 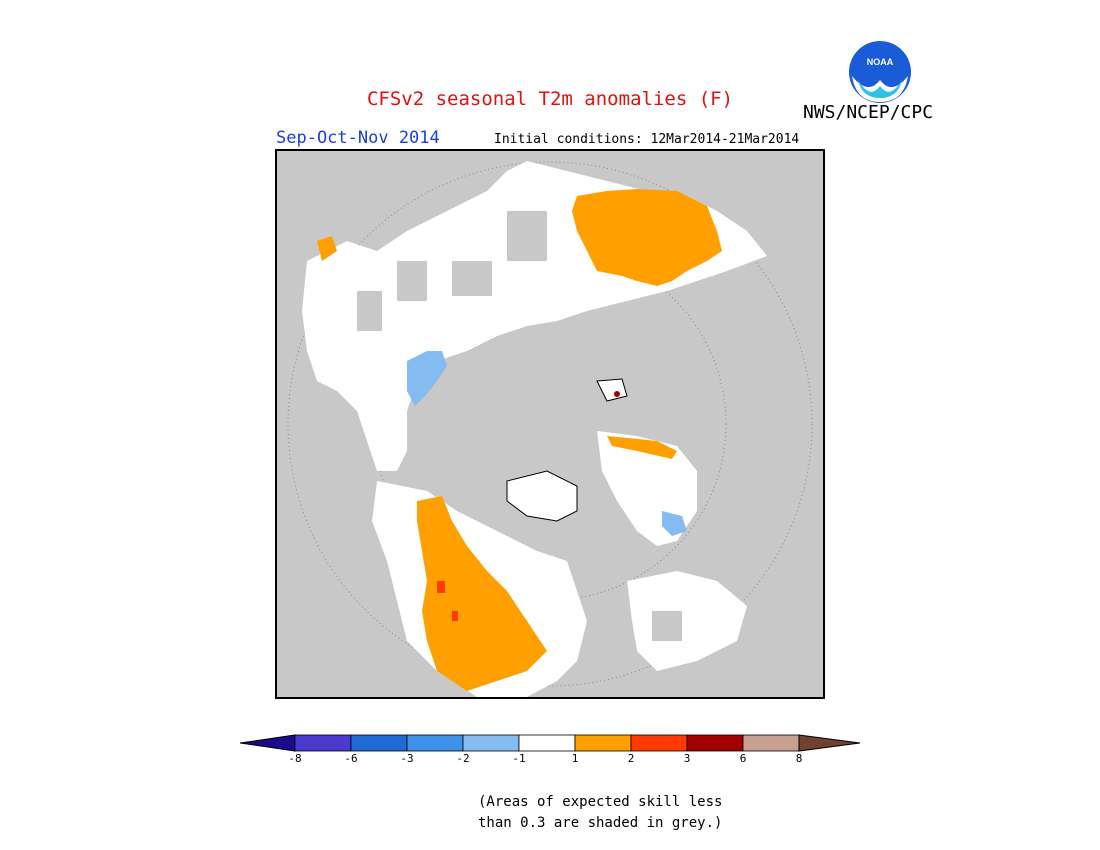 What do you see at coordinates (743, 758) in the screenshot?
I see `colorbar-tick-label: 6` at bounding box center [743, 758].